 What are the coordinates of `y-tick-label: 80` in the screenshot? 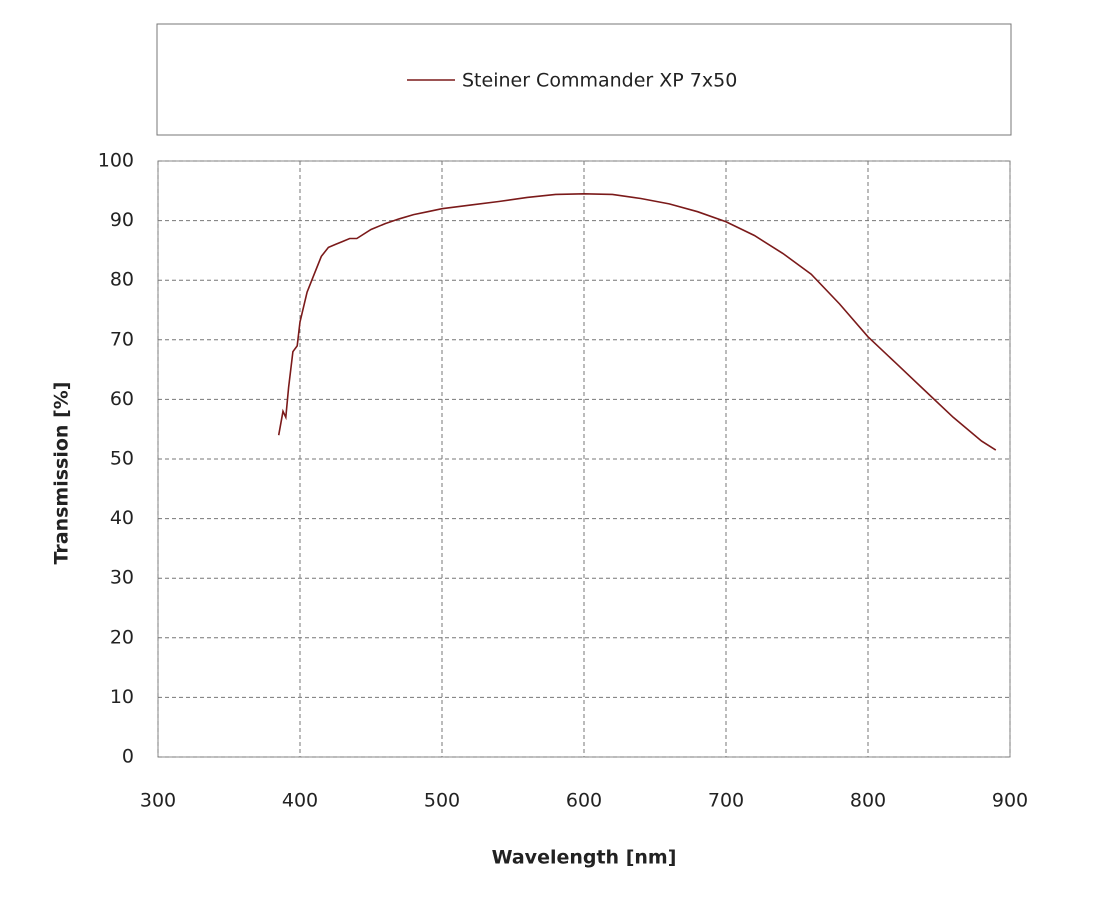 It's located at (122, 280).